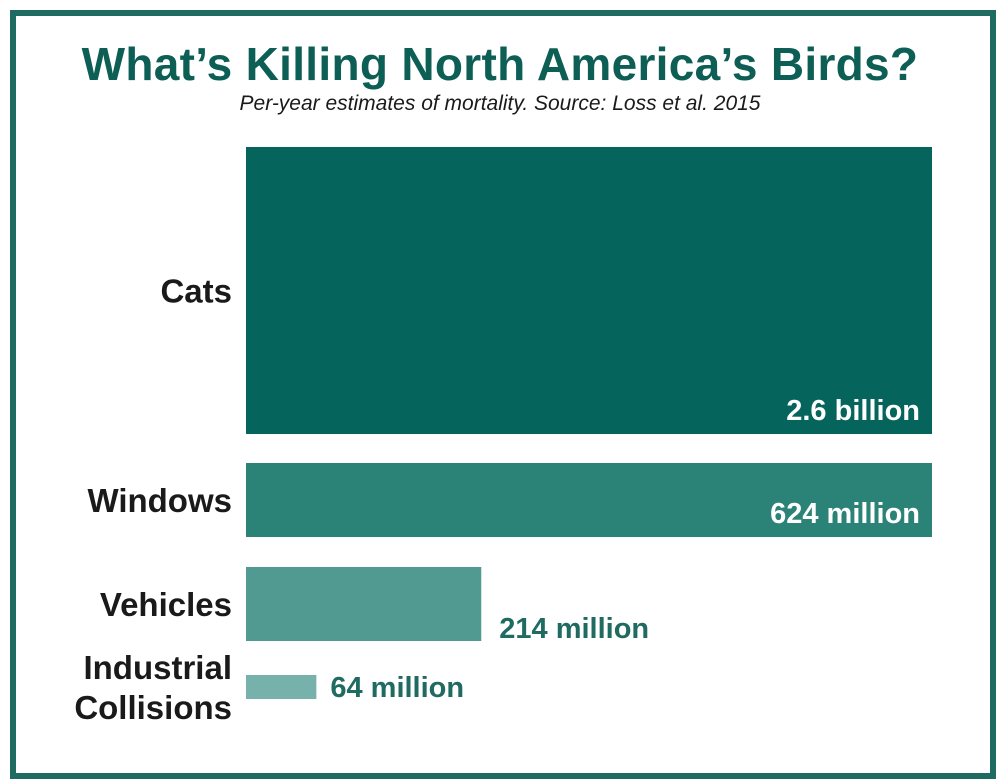  Describe the element at coordinates (281, 687) in the screenshot. I see `bar-industrial-collisions` at that location.